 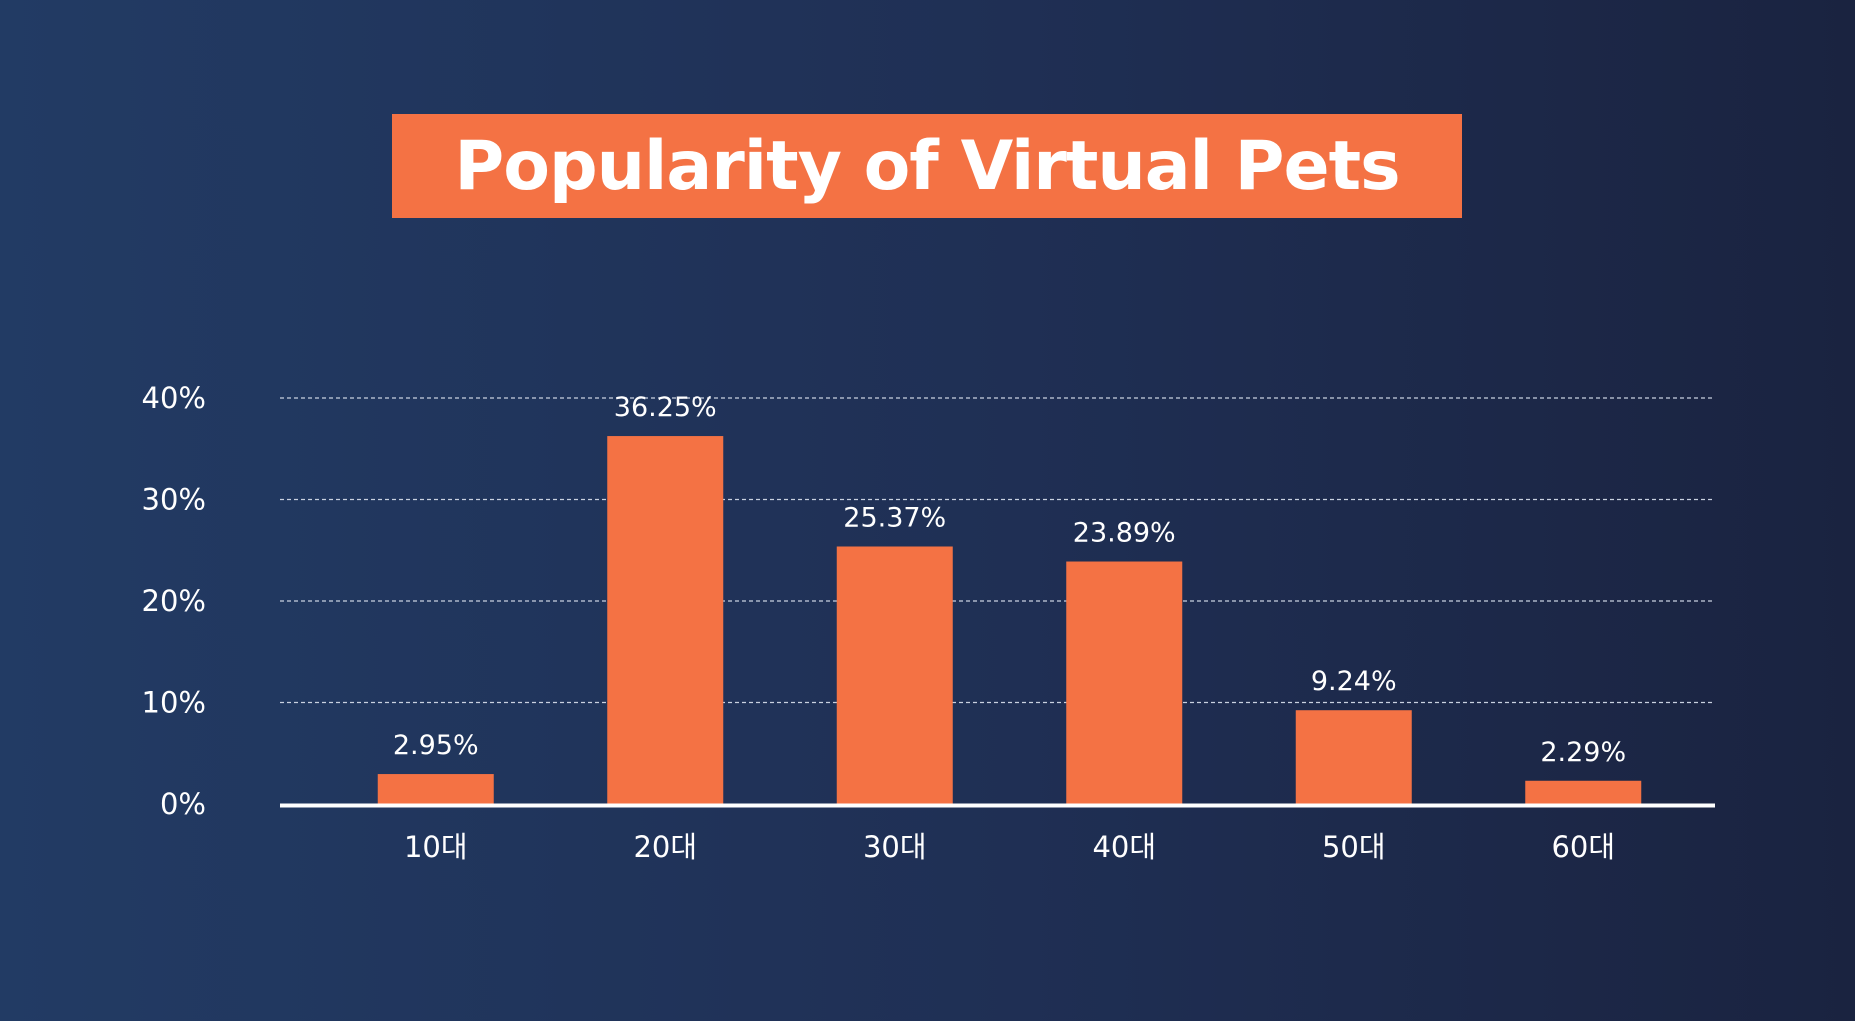 I want to click on x-tick-label: 60대, so click(x=1583, y=847).